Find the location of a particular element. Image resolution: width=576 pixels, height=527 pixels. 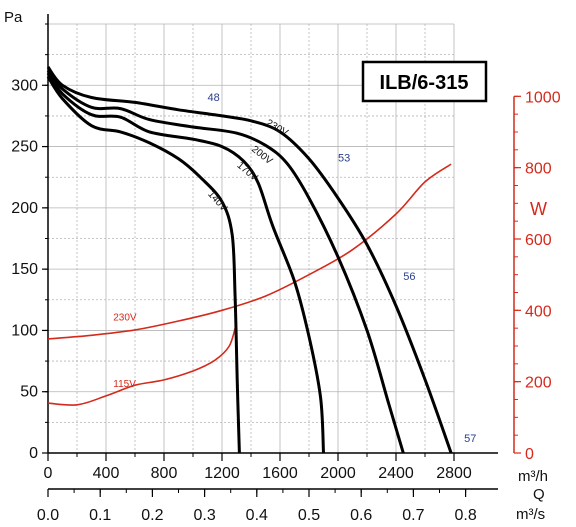

y-right-unit: W is located at coordinates (538, 209).